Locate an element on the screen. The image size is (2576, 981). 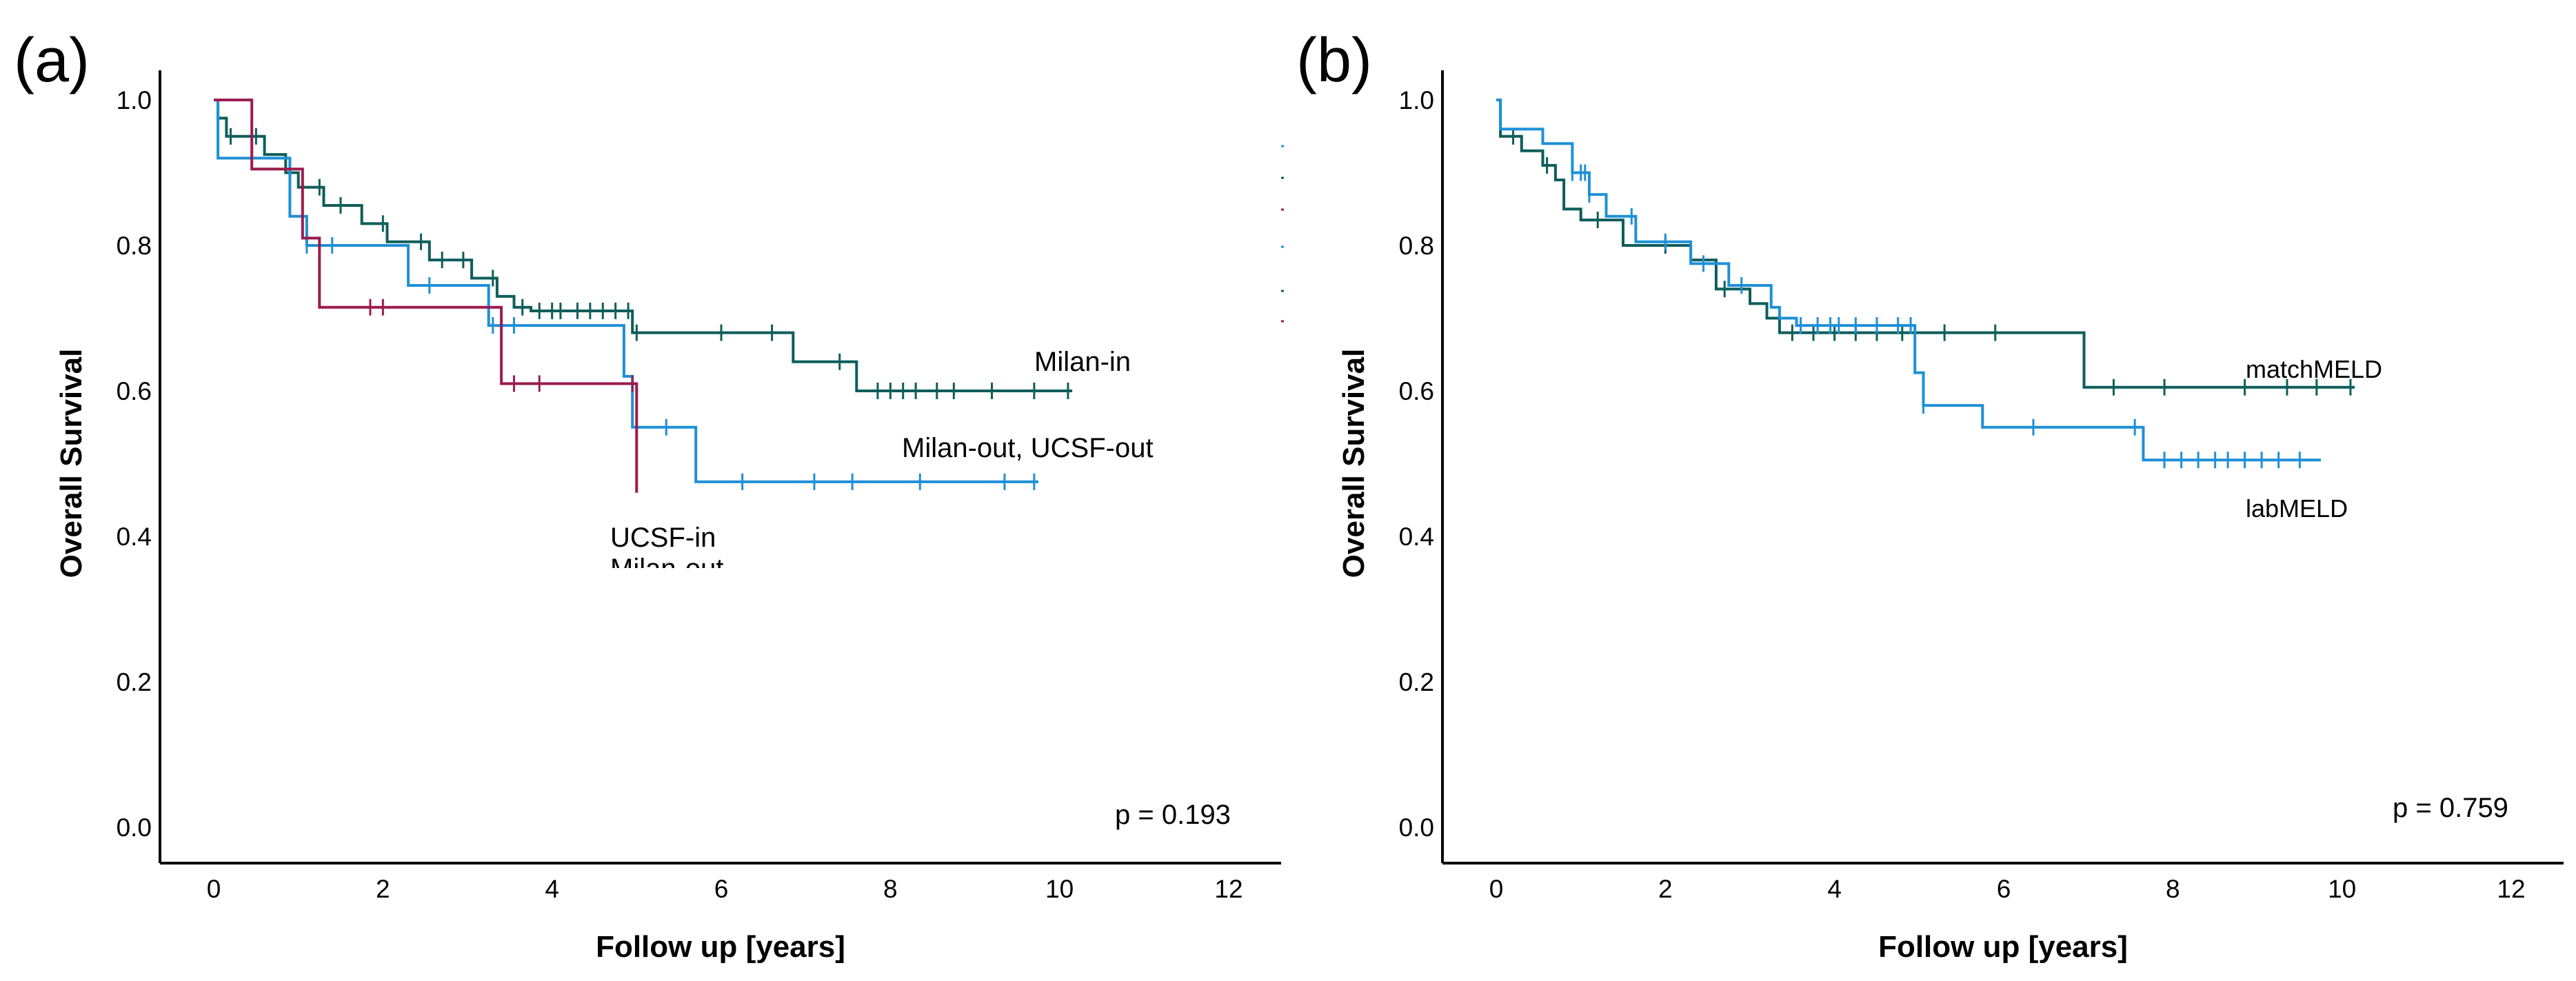
panel-a-x-axis-title: Follow up [years] is located at coordinates (720, 947).